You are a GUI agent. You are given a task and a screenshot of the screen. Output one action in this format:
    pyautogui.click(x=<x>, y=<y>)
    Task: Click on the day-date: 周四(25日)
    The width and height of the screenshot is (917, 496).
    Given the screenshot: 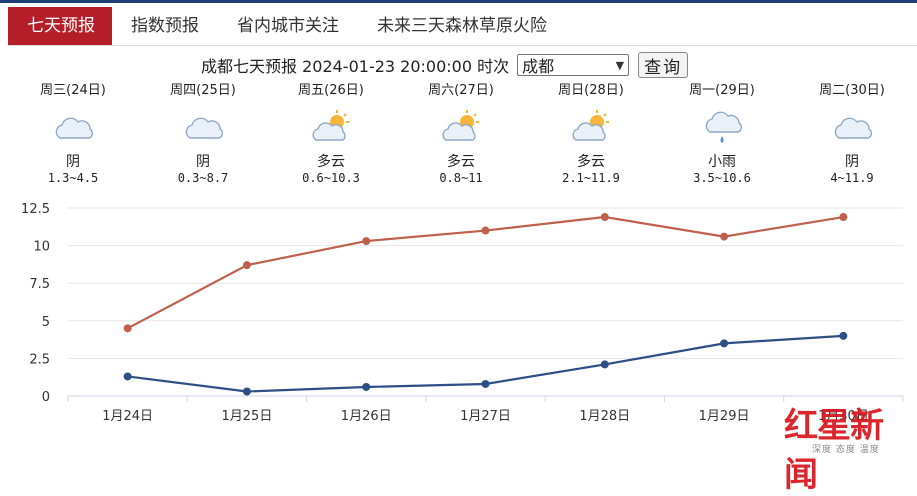 What is the action you would take?
    pyautogui.click(x=203, y=90)
    